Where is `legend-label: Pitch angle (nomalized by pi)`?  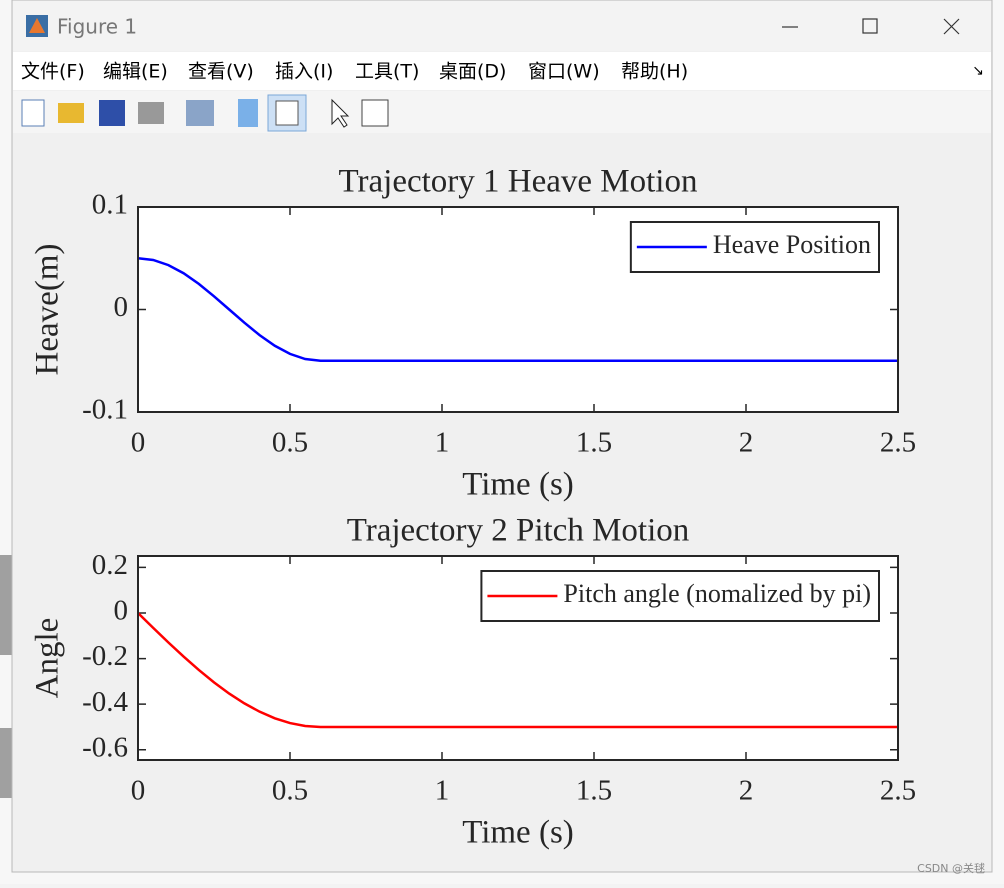
legend-label: Pitch angle (nomalized by pi) is located at coordinates (717, 593).